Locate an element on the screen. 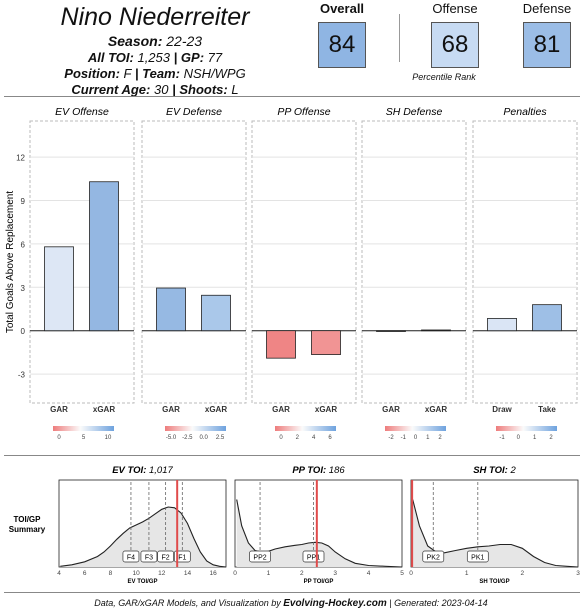 The image size is (582, 614). x-axis-label: EV TOI/GP is located at coordinates (143, 582).